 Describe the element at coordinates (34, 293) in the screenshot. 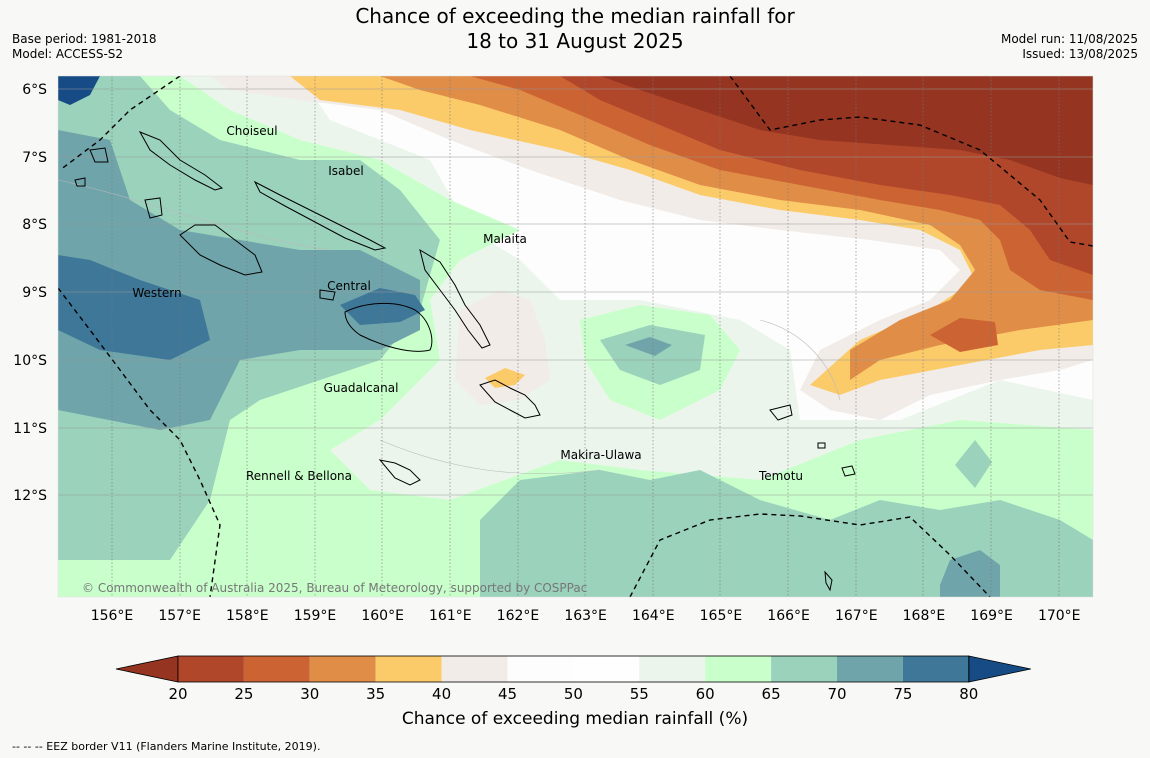

I see `lat-label: 9°S` at that location.